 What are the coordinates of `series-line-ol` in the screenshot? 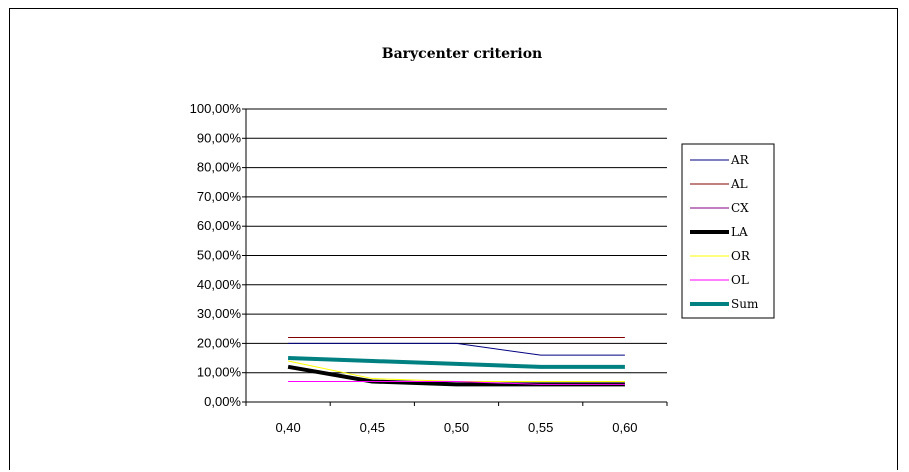 It's located at (456, 382).